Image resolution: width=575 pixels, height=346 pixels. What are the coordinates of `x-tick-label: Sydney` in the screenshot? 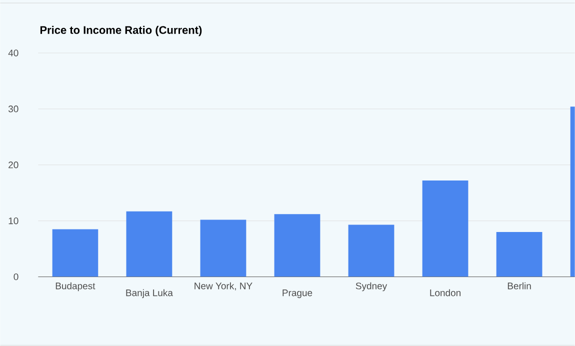 It's located at (372, 287).